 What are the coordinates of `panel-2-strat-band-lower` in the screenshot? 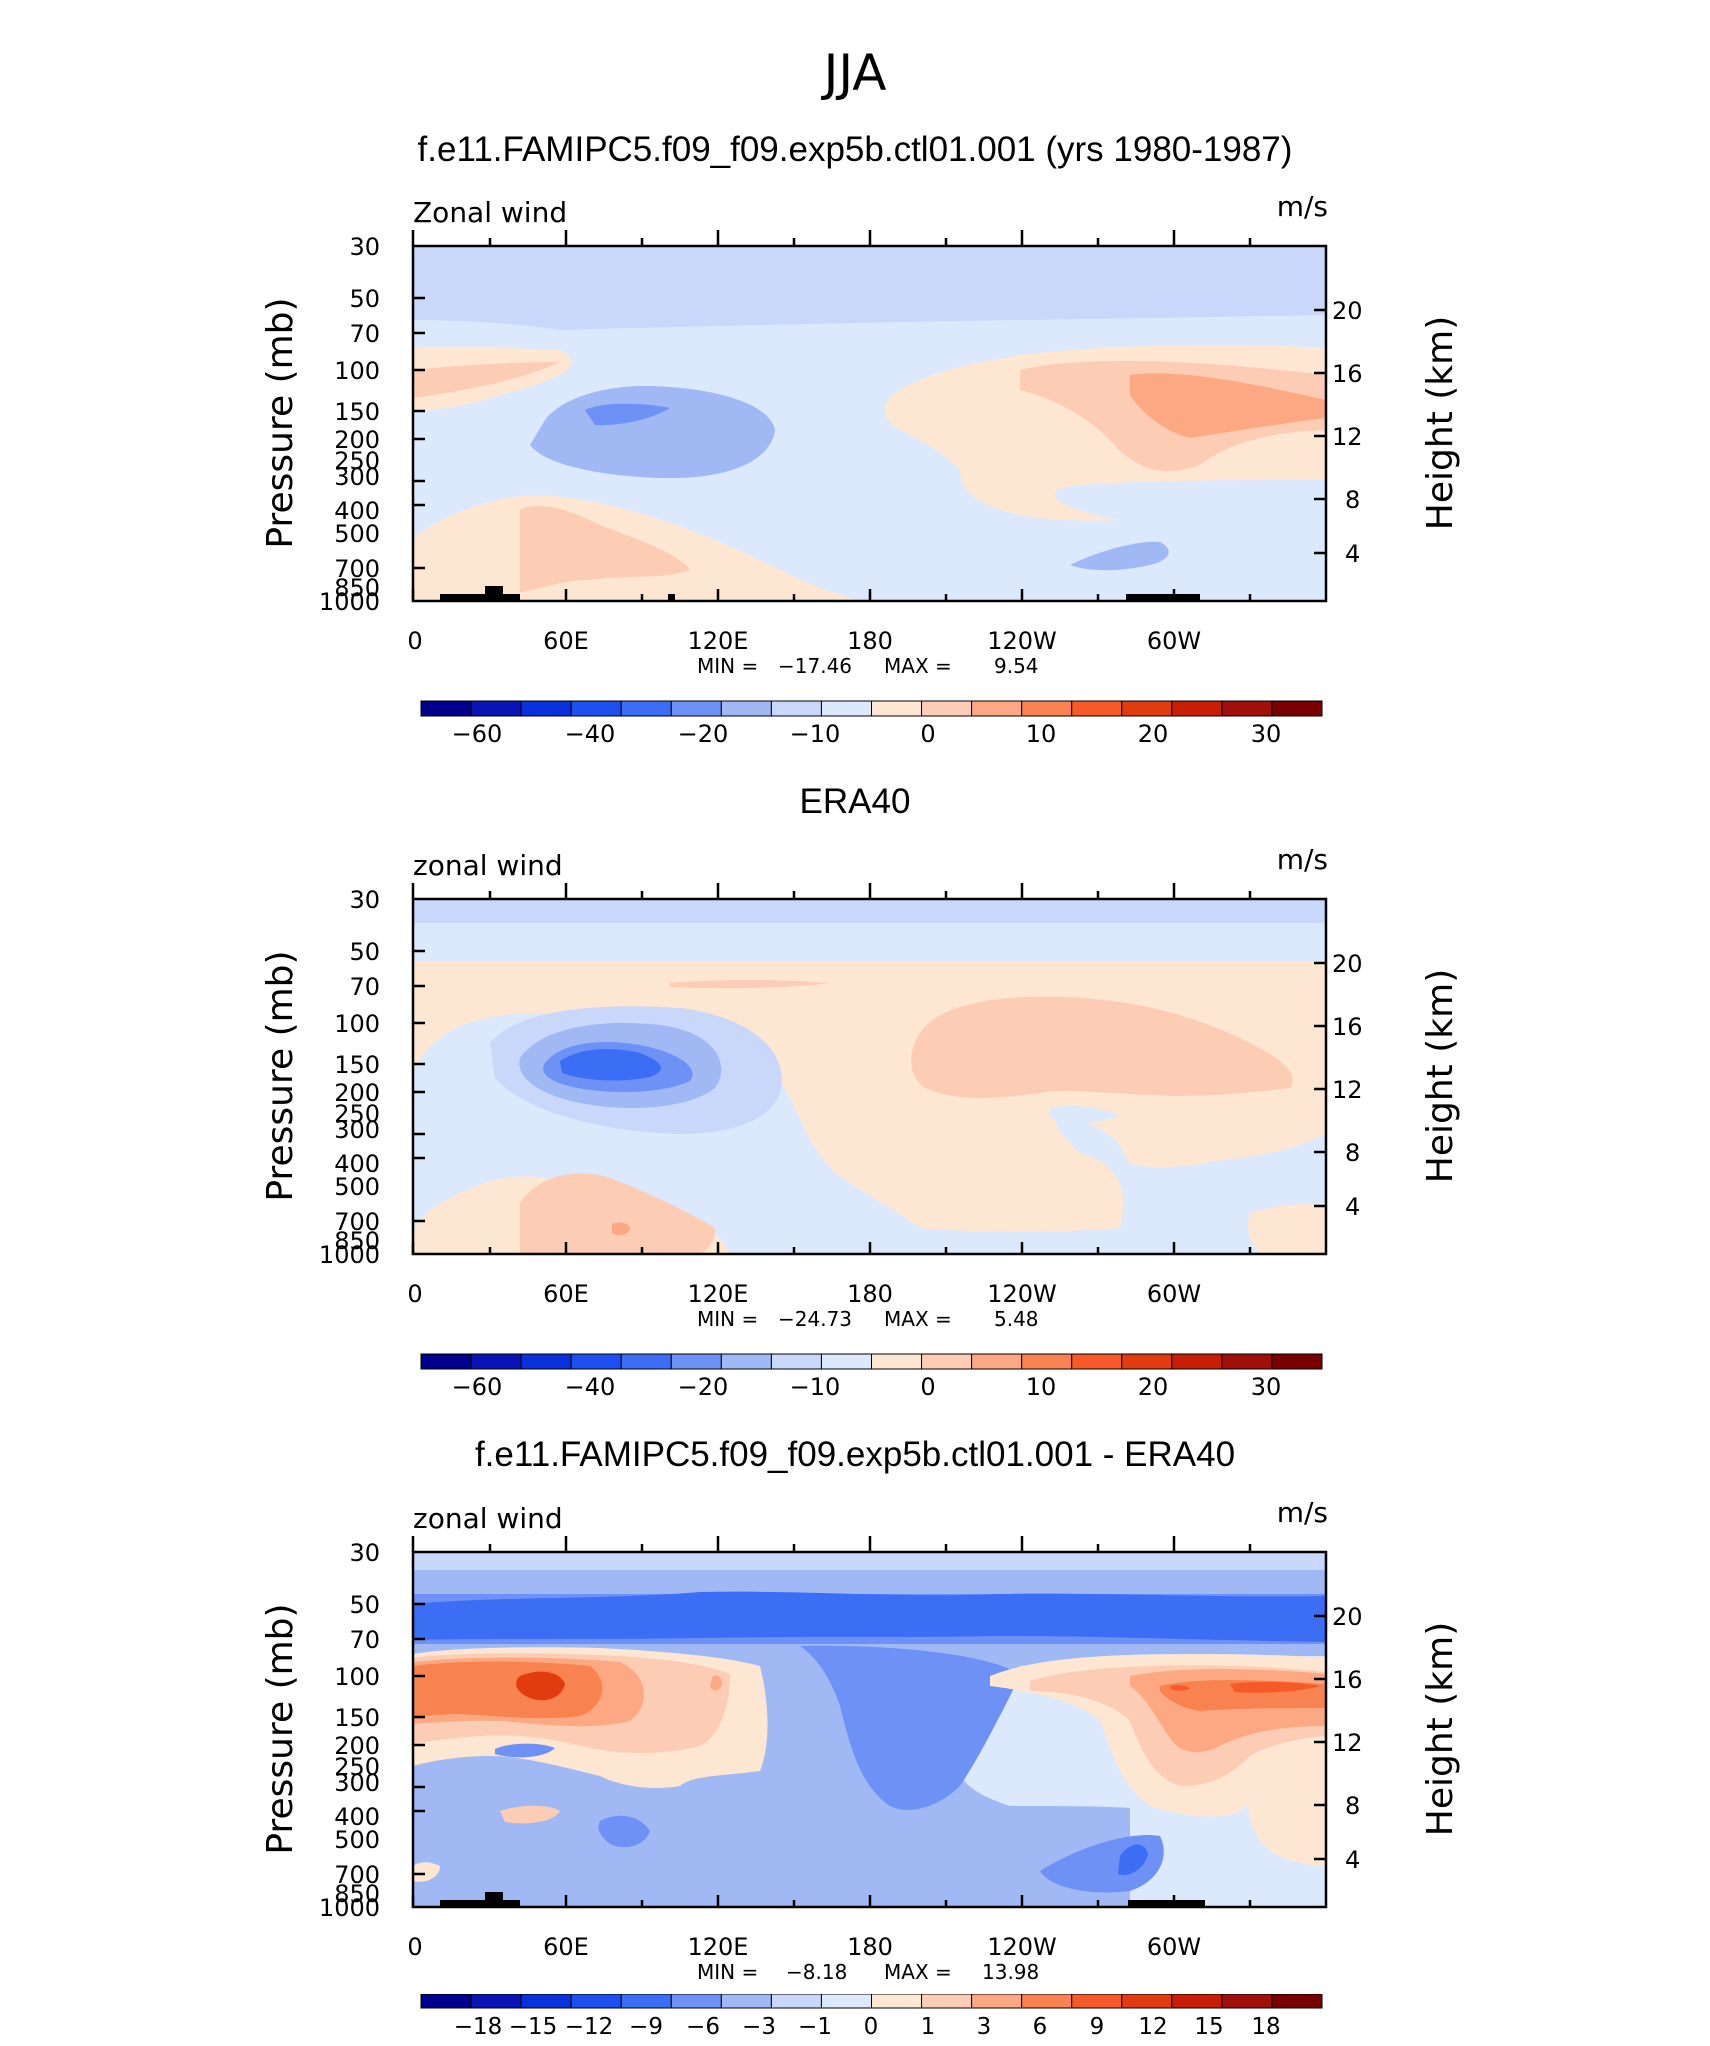 It's located at (869, 942).